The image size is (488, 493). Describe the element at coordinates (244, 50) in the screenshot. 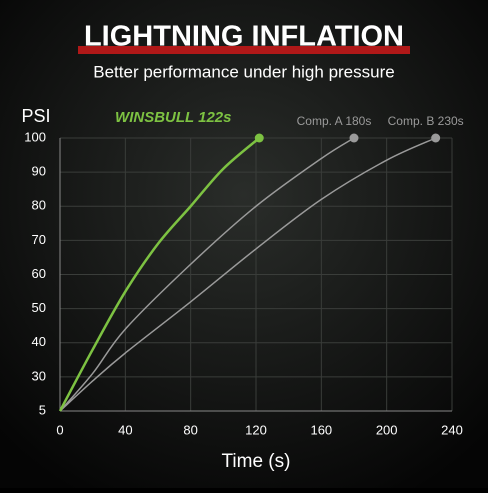

I see `title-underline` at that location.